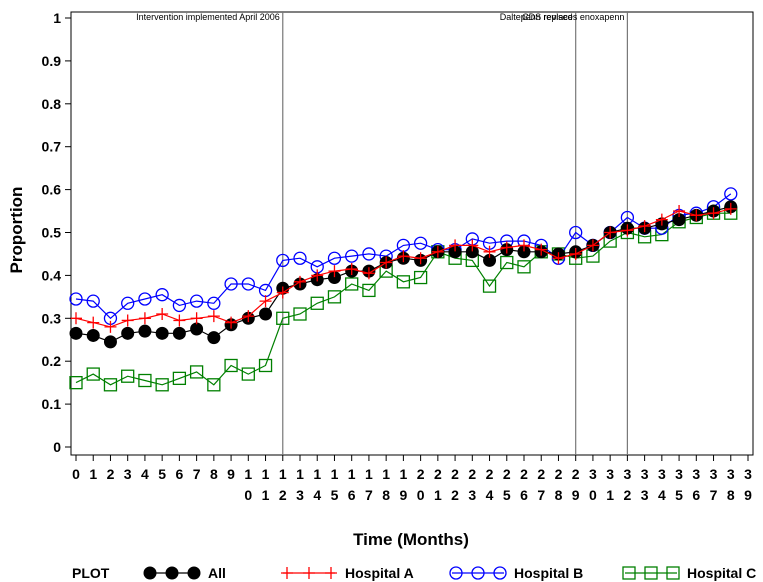 This screenshot has height=582, width=763. I want to click on legend-label: Hospital A, so click(379, 573).